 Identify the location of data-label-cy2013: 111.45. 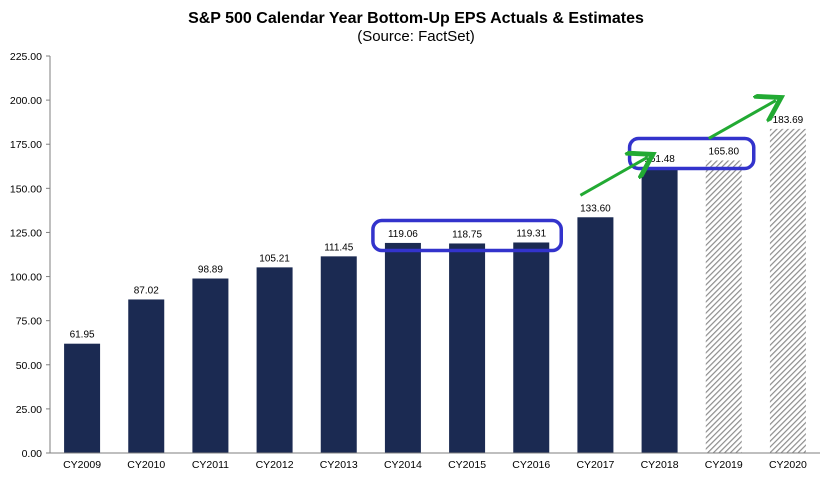
(339, 247).